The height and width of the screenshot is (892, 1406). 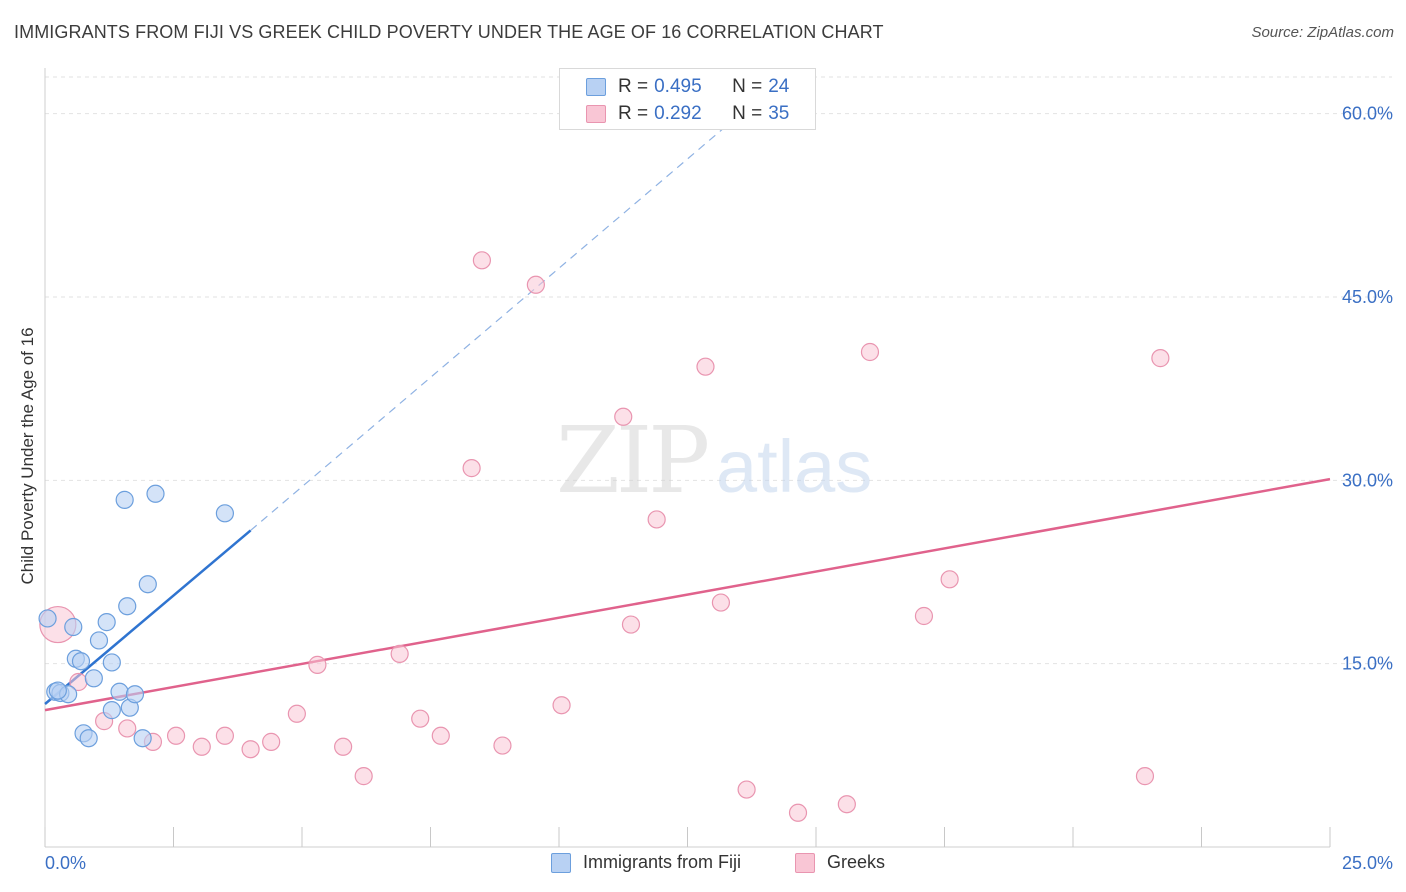 I want to click on correlation-legend: R = 0.495 N = 24 R = 0.292 N = 35, so click(x=687, y=99).